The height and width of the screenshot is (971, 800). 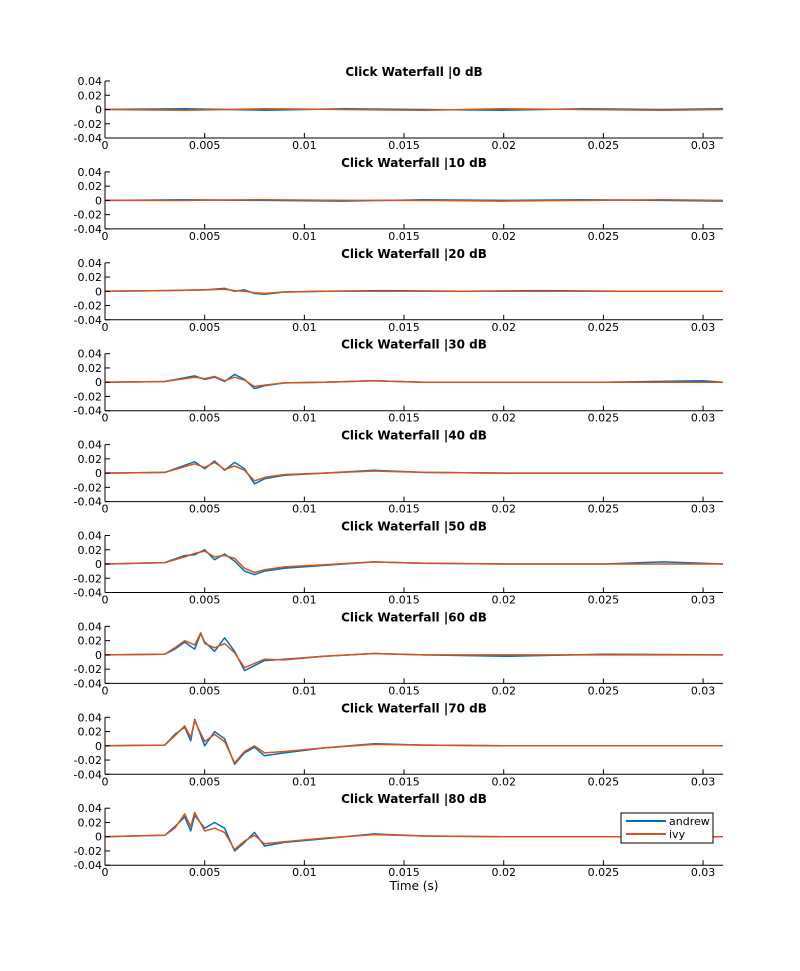 What do you see at coordinates (414, 163) in the screenshot?
I see `panel-title: Click Waterfall |10 dB` at bounding box center [414, 163].